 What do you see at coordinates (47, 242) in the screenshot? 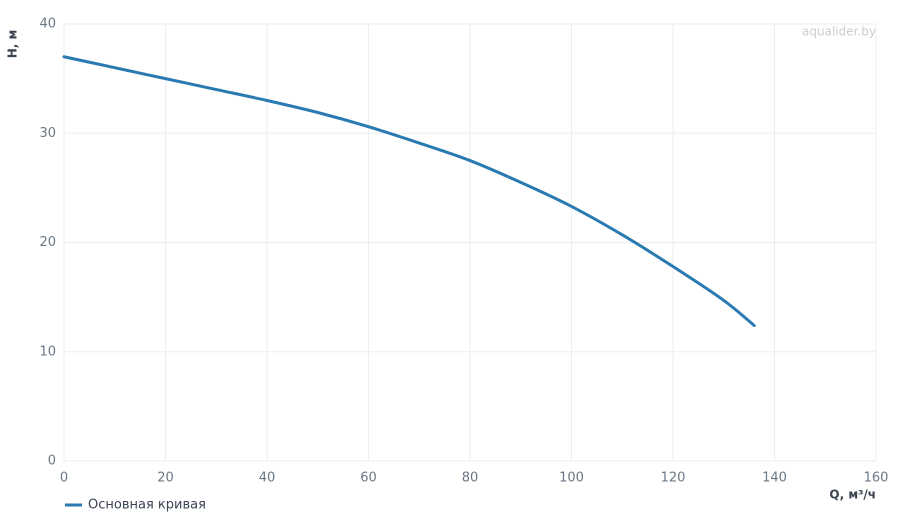
I see `y-tick-label: 20` at bounding box center [47, 242].